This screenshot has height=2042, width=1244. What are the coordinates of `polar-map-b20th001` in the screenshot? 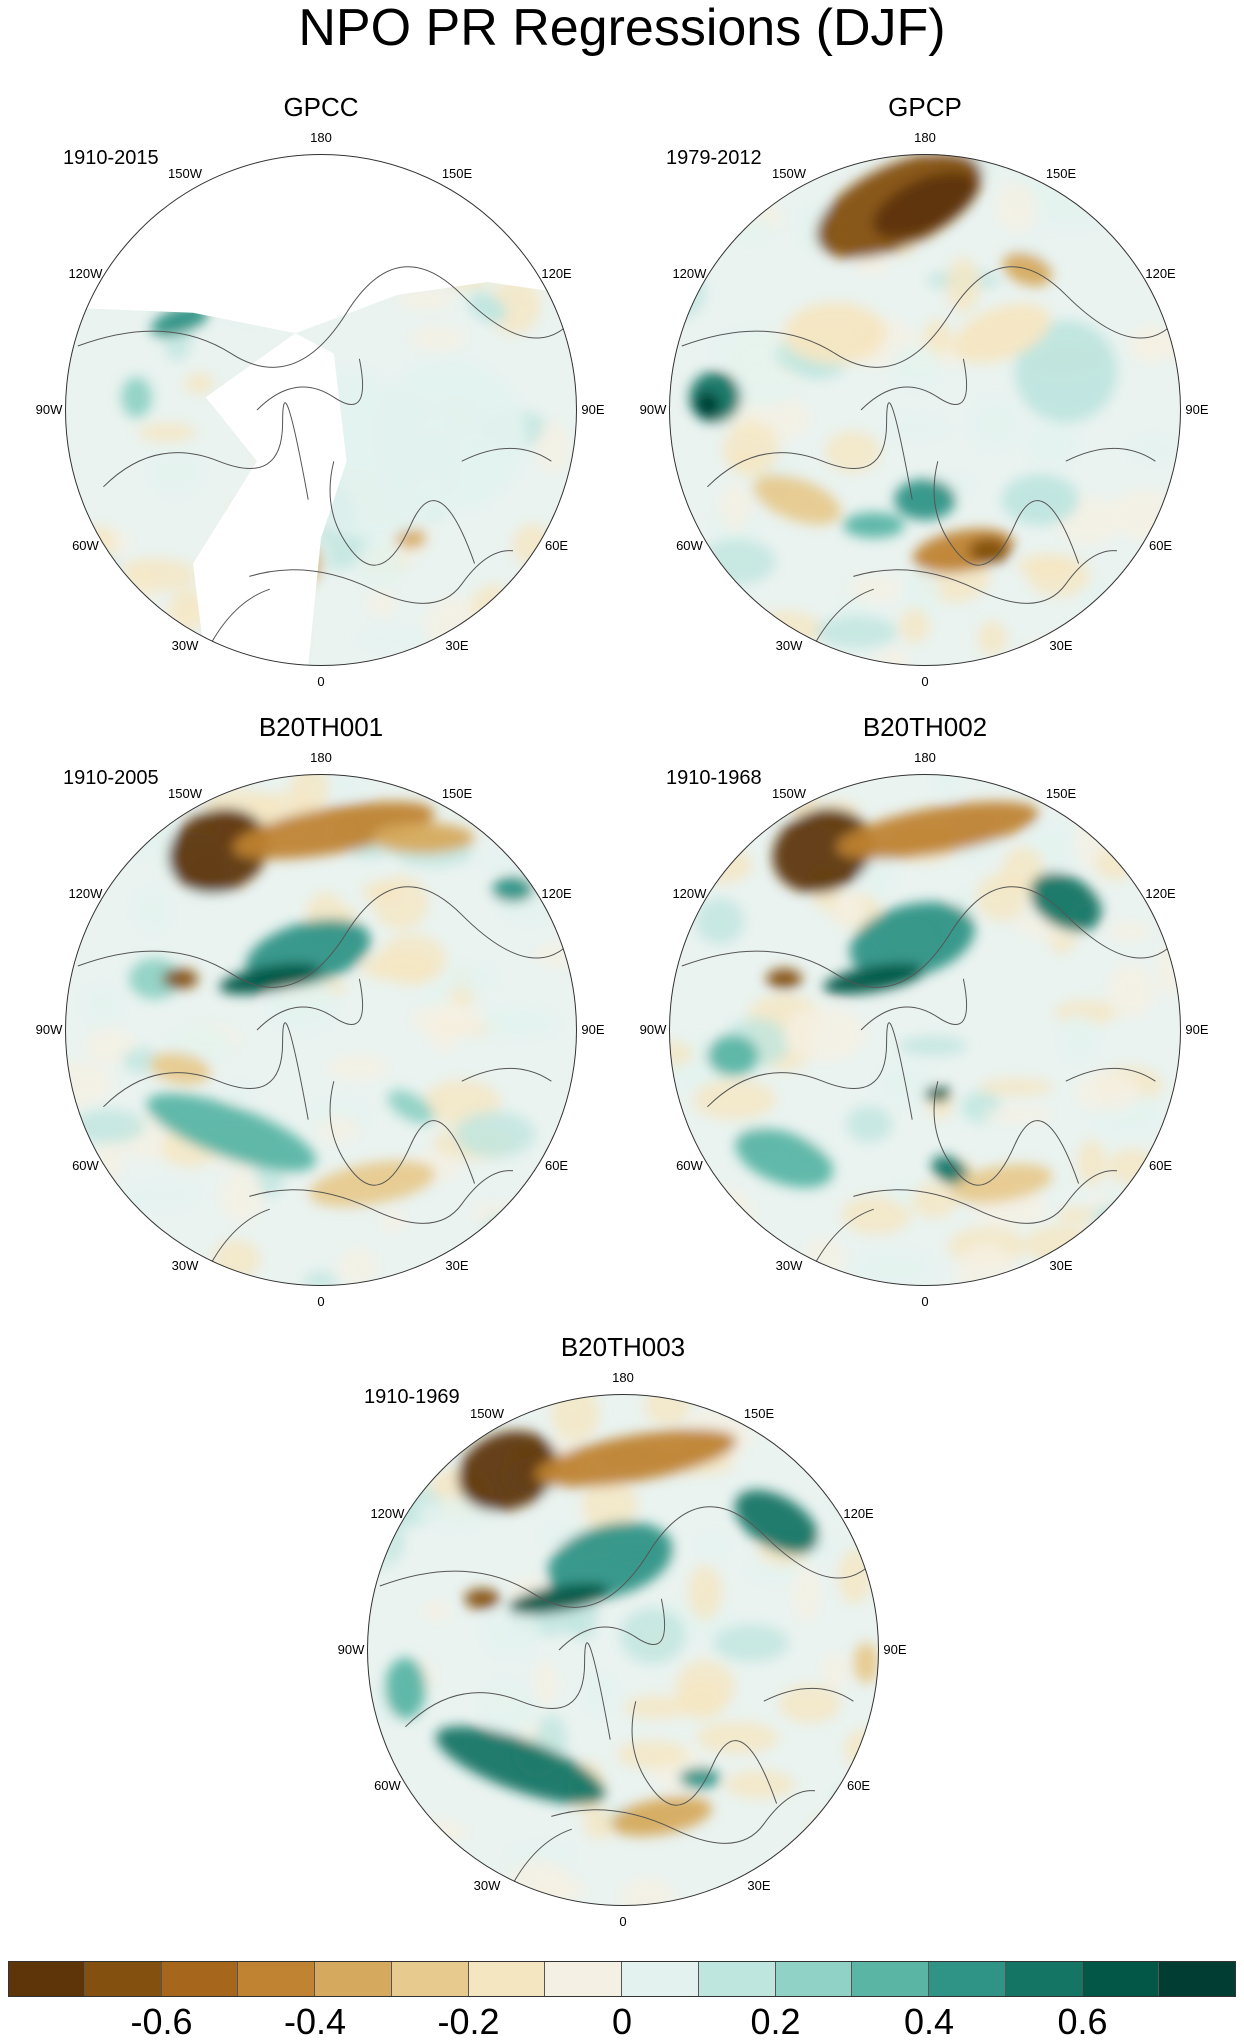 It's located at (321, 1030).